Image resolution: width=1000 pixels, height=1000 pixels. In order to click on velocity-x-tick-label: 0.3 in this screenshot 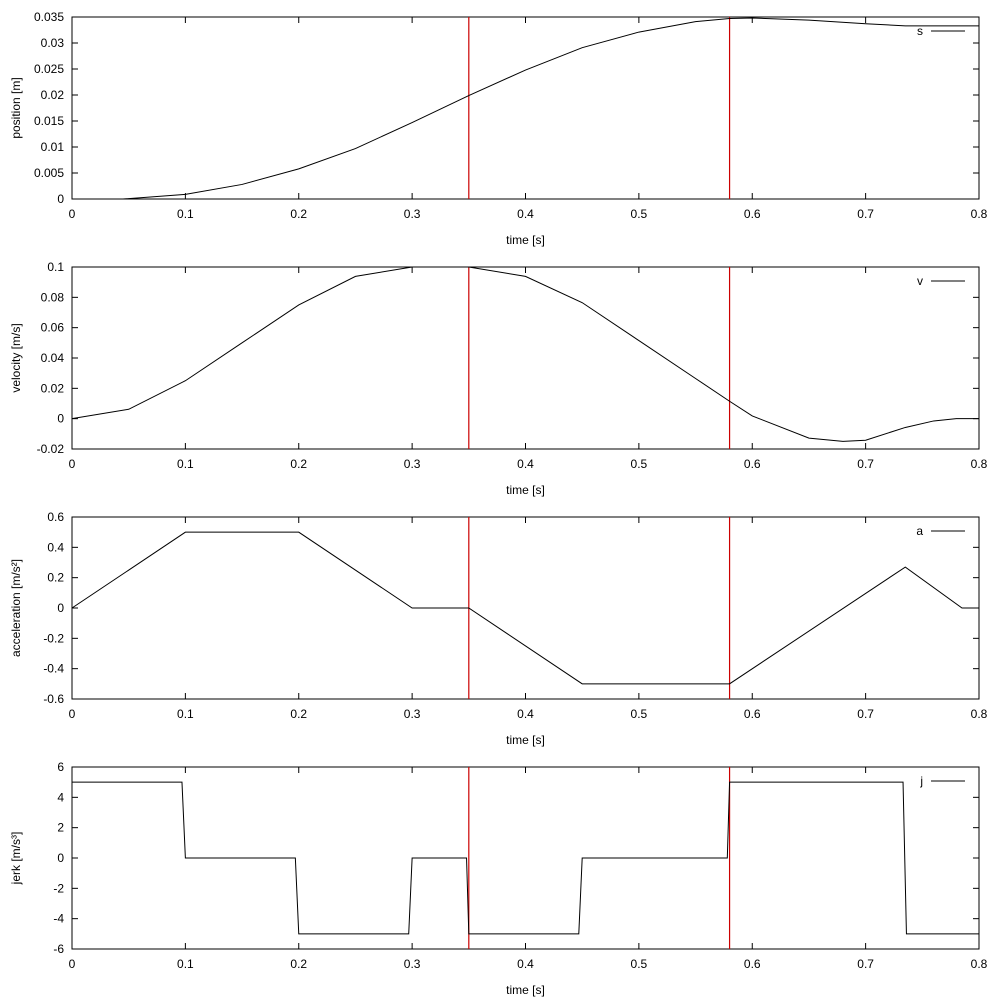, I will do `click(412, 464)`.